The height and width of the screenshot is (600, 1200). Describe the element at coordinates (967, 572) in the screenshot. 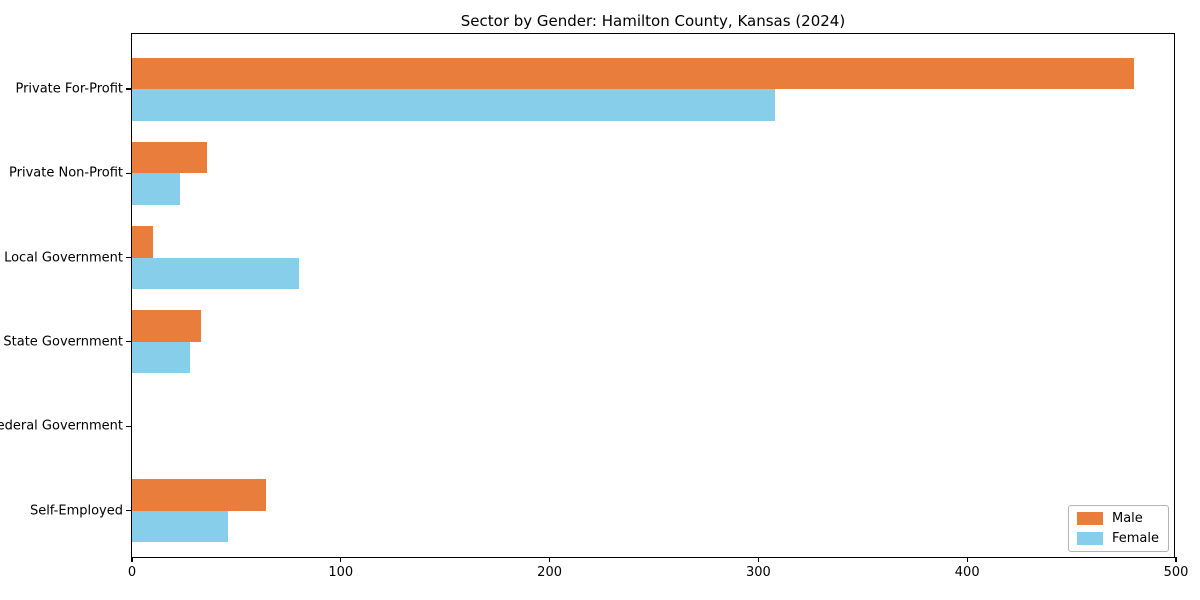

I see `x-axis-tick-label: 400` at that location.